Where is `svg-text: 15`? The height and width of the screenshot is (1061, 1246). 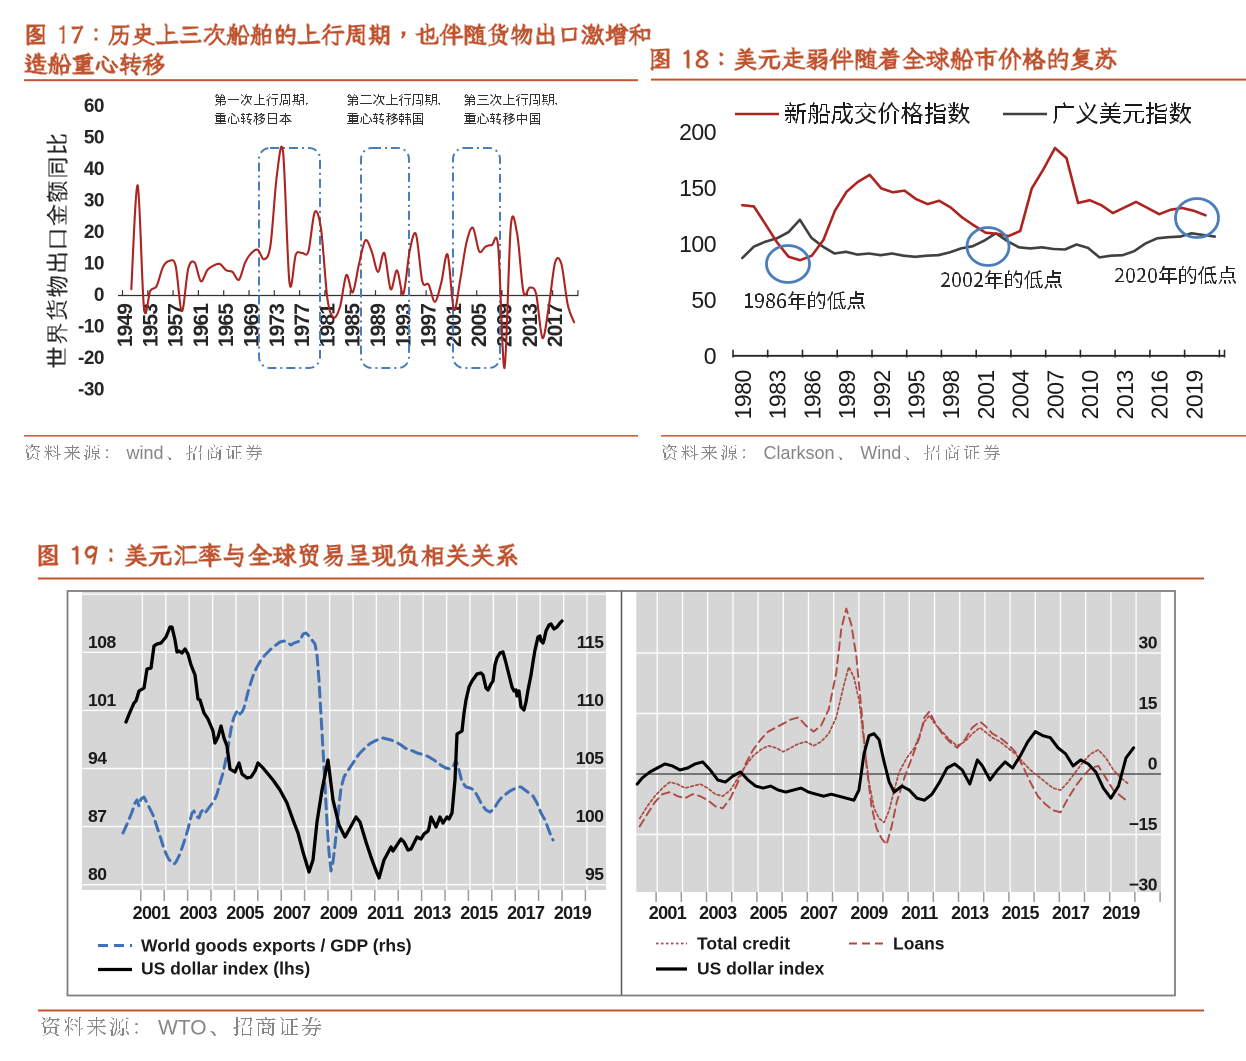
svg-text: 15 is located at coordinates (1148, 703).